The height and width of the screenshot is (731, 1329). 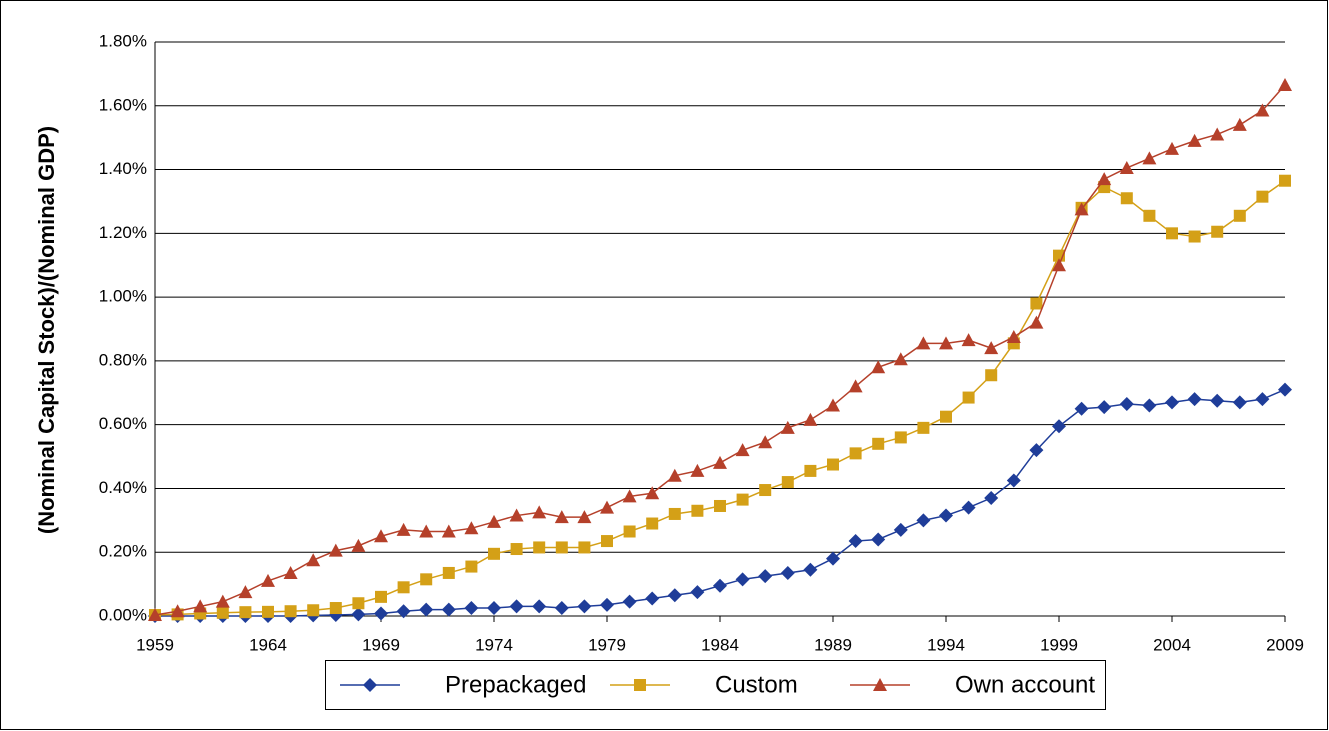 I want to click on x-tick-label: 1964, so click(x=268, y=644).